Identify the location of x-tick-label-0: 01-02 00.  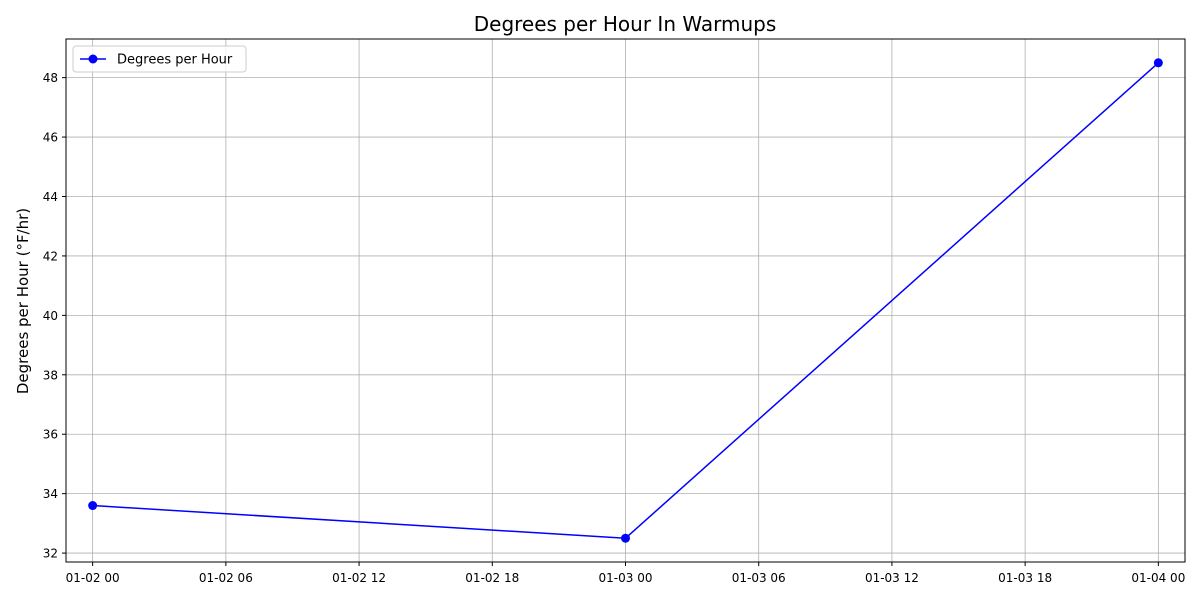
(93, 578).